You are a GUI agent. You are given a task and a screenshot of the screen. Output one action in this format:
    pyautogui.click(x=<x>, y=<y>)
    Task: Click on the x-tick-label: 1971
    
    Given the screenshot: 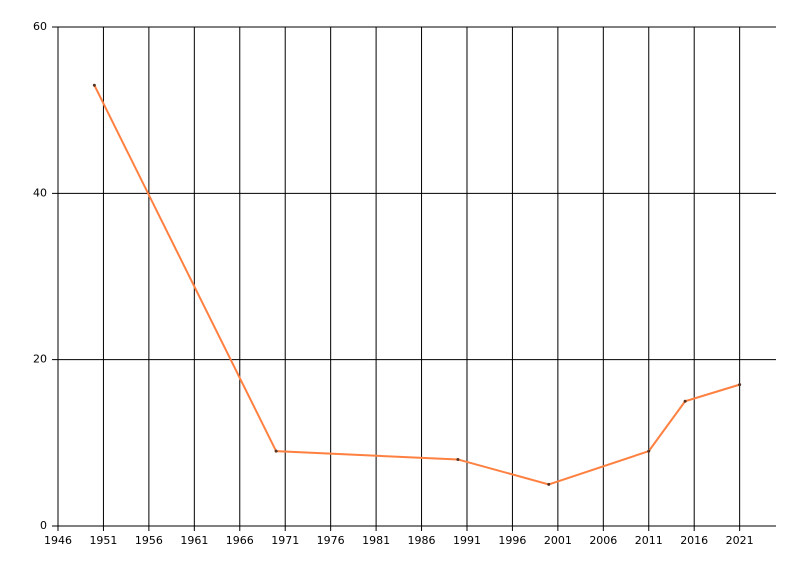 What is the action you would take?
    pyautogui.click(x=285, y=540)
    